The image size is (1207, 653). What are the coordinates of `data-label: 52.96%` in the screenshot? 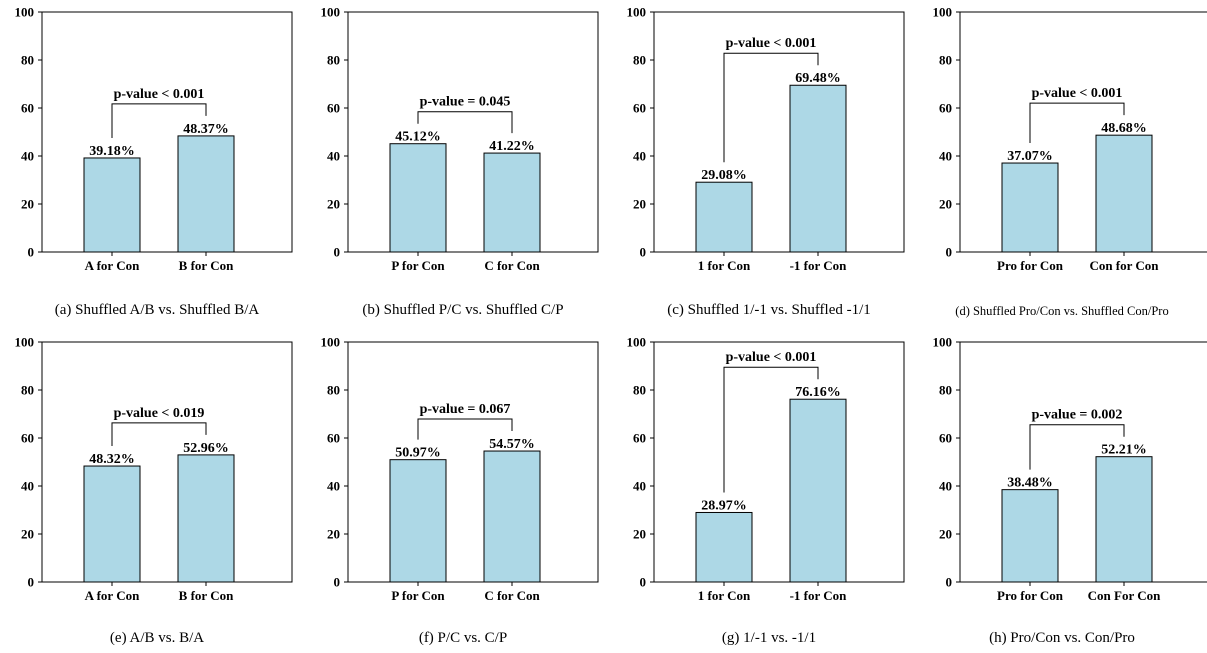 It's located at (206, 448).